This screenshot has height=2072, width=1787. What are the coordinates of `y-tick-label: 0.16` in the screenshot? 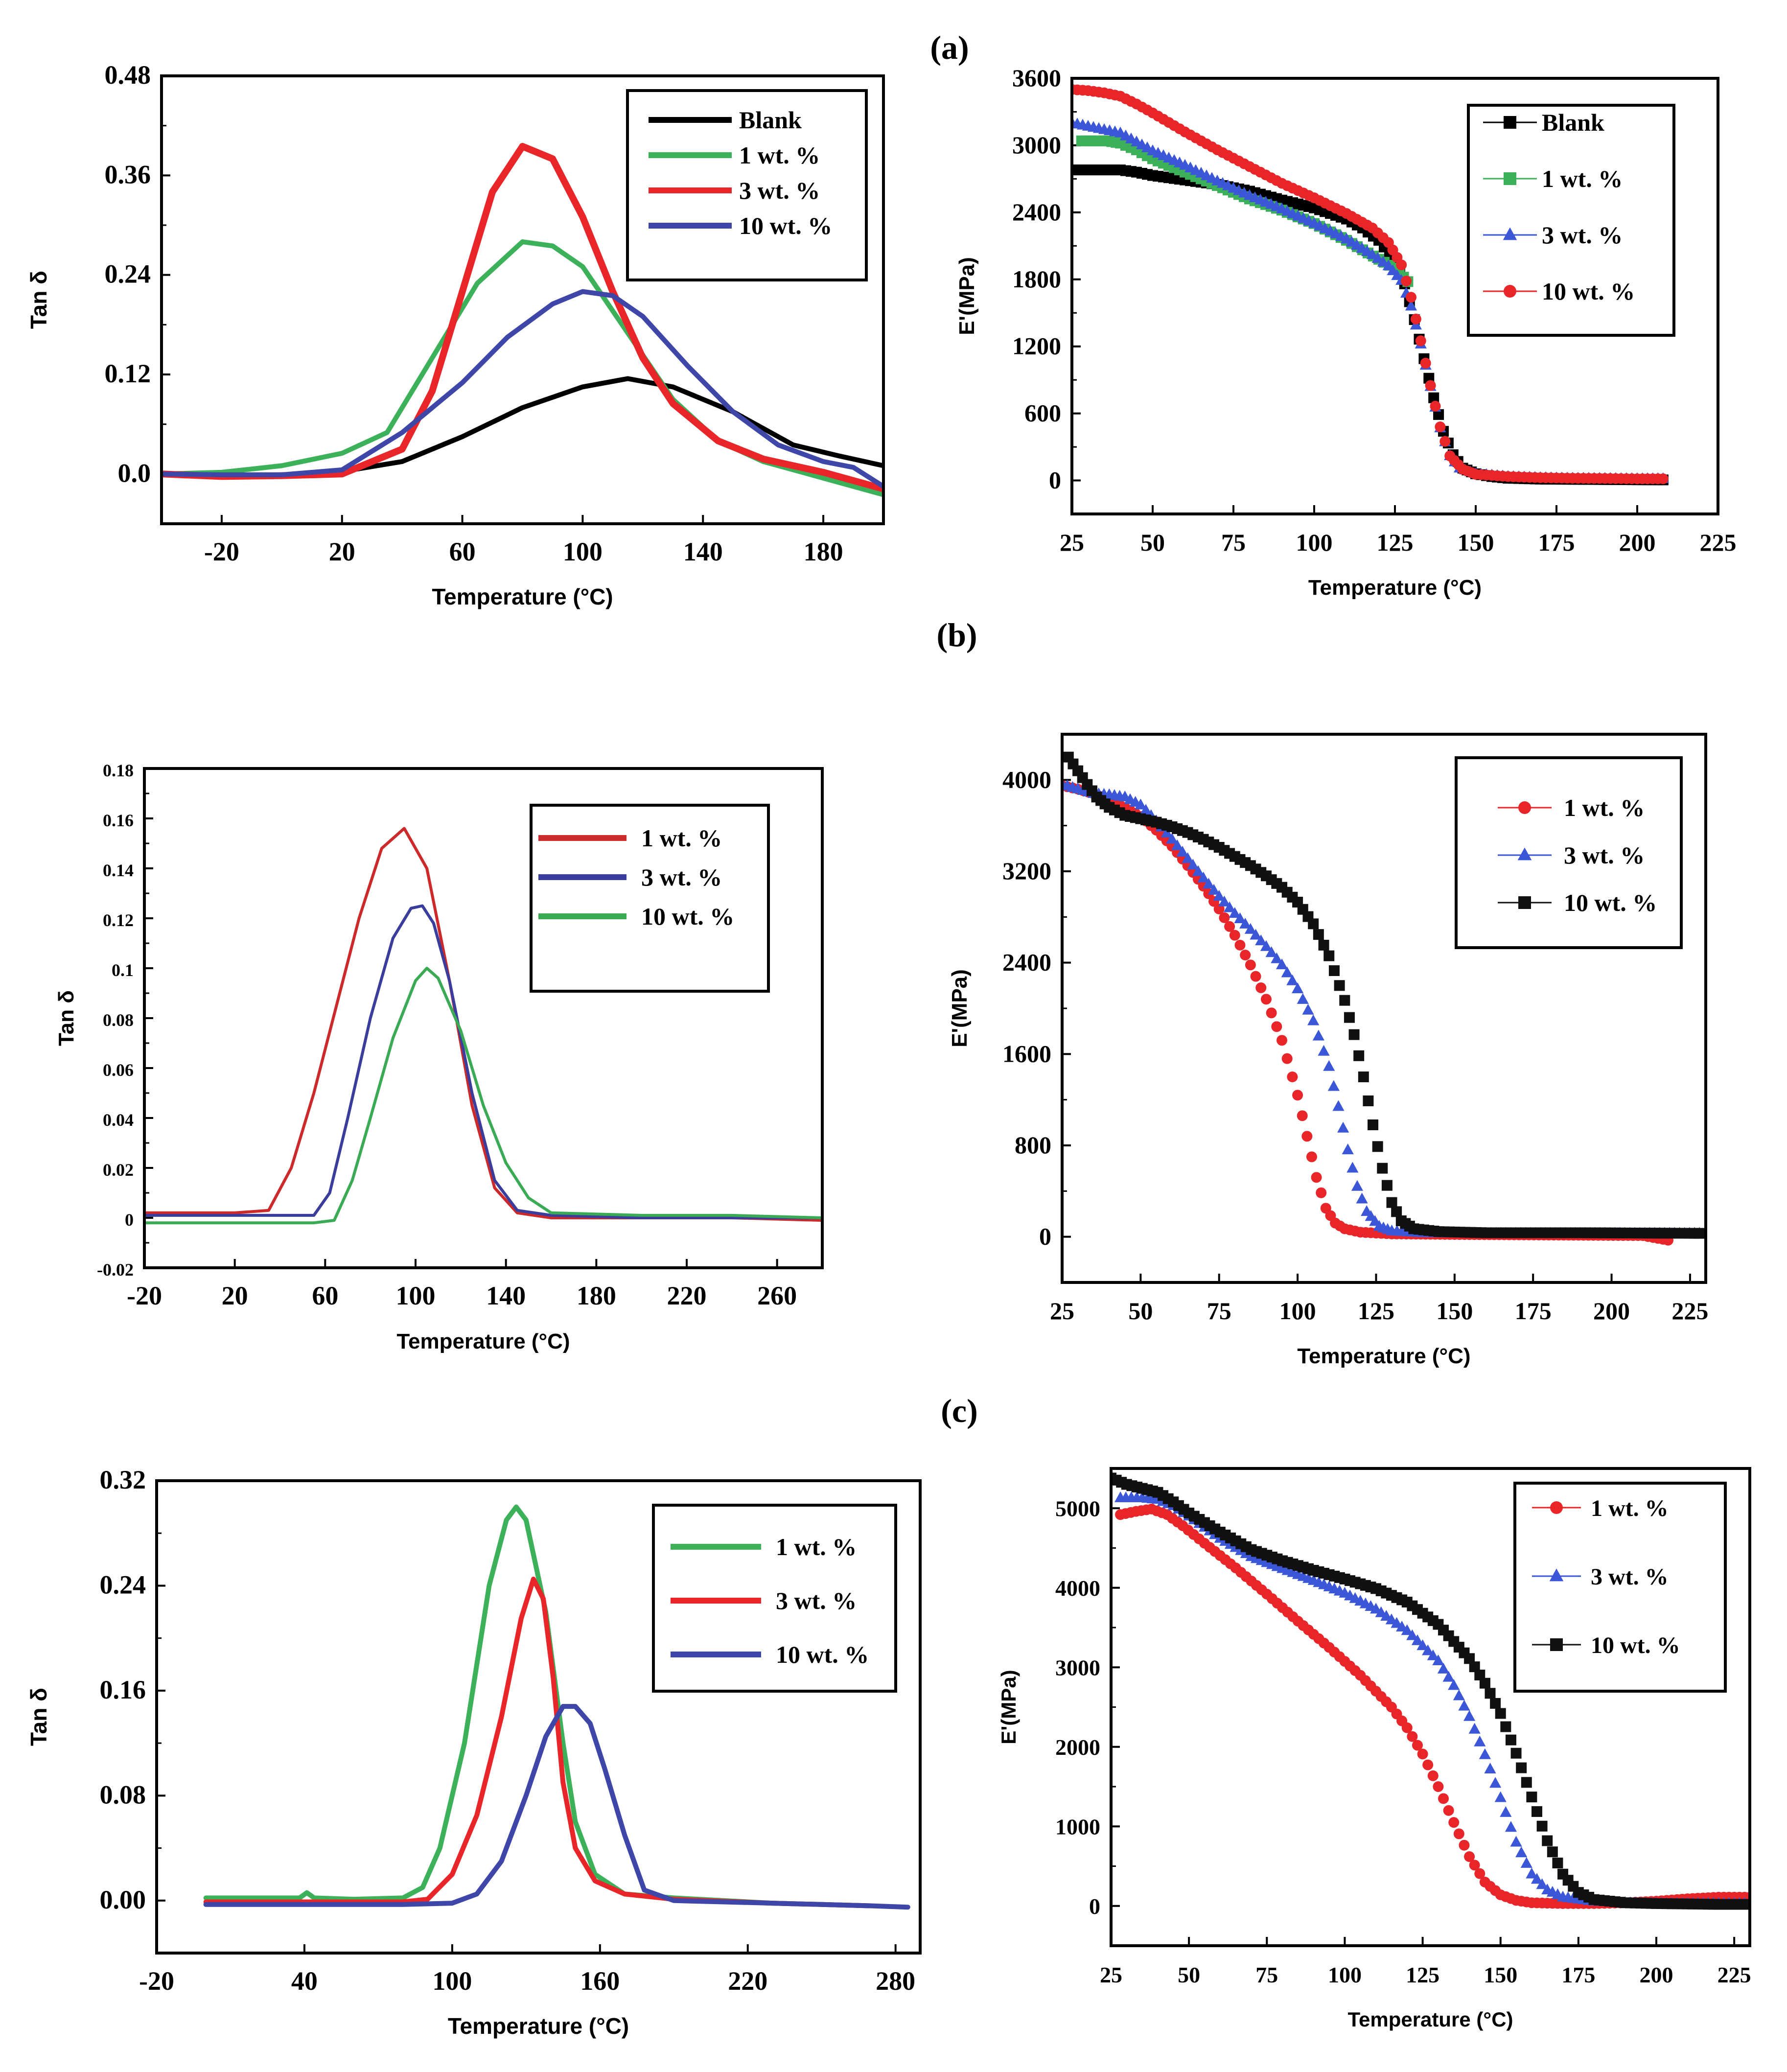 It's located at (123, 1690).